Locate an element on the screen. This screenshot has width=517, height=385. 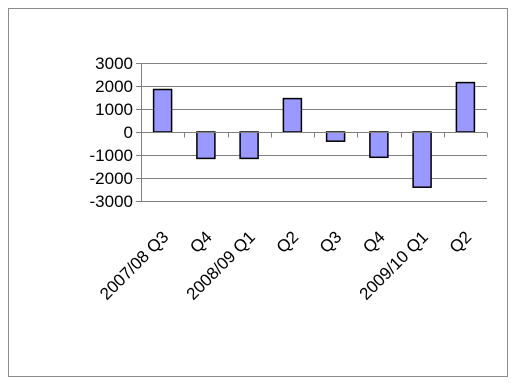
y-tick-label-6: -3000 is located at coordinates (111, 201).